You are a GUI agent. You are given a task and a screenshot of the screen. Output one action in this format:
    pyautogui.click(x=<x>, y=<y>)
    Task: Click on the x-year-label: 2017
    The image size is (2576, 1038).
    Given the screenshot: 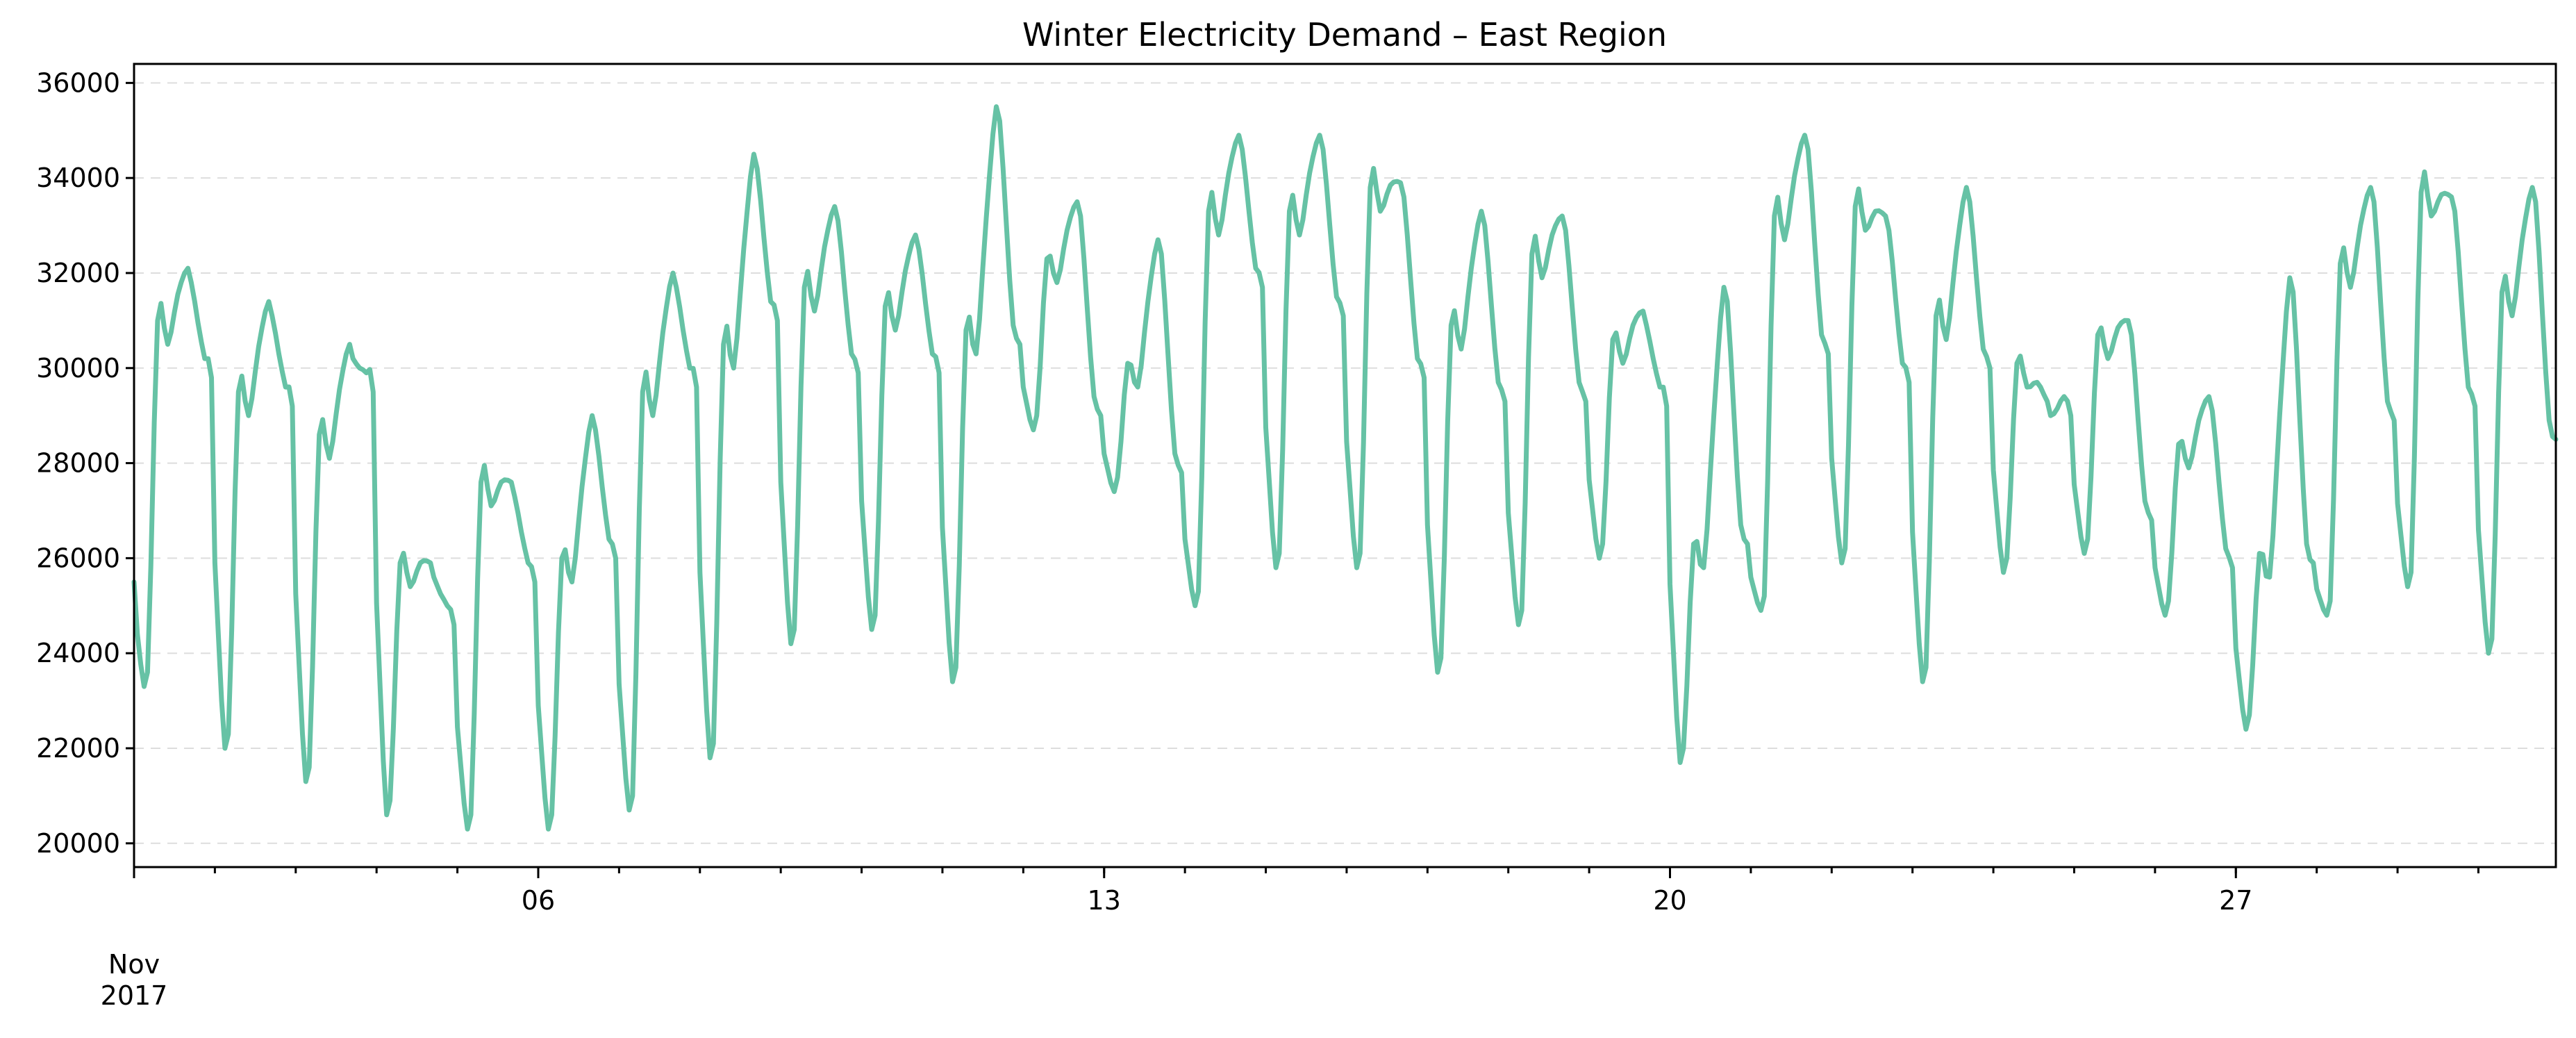 What is the action you would take?
    pyautogui.click(x=134, y=995)
    